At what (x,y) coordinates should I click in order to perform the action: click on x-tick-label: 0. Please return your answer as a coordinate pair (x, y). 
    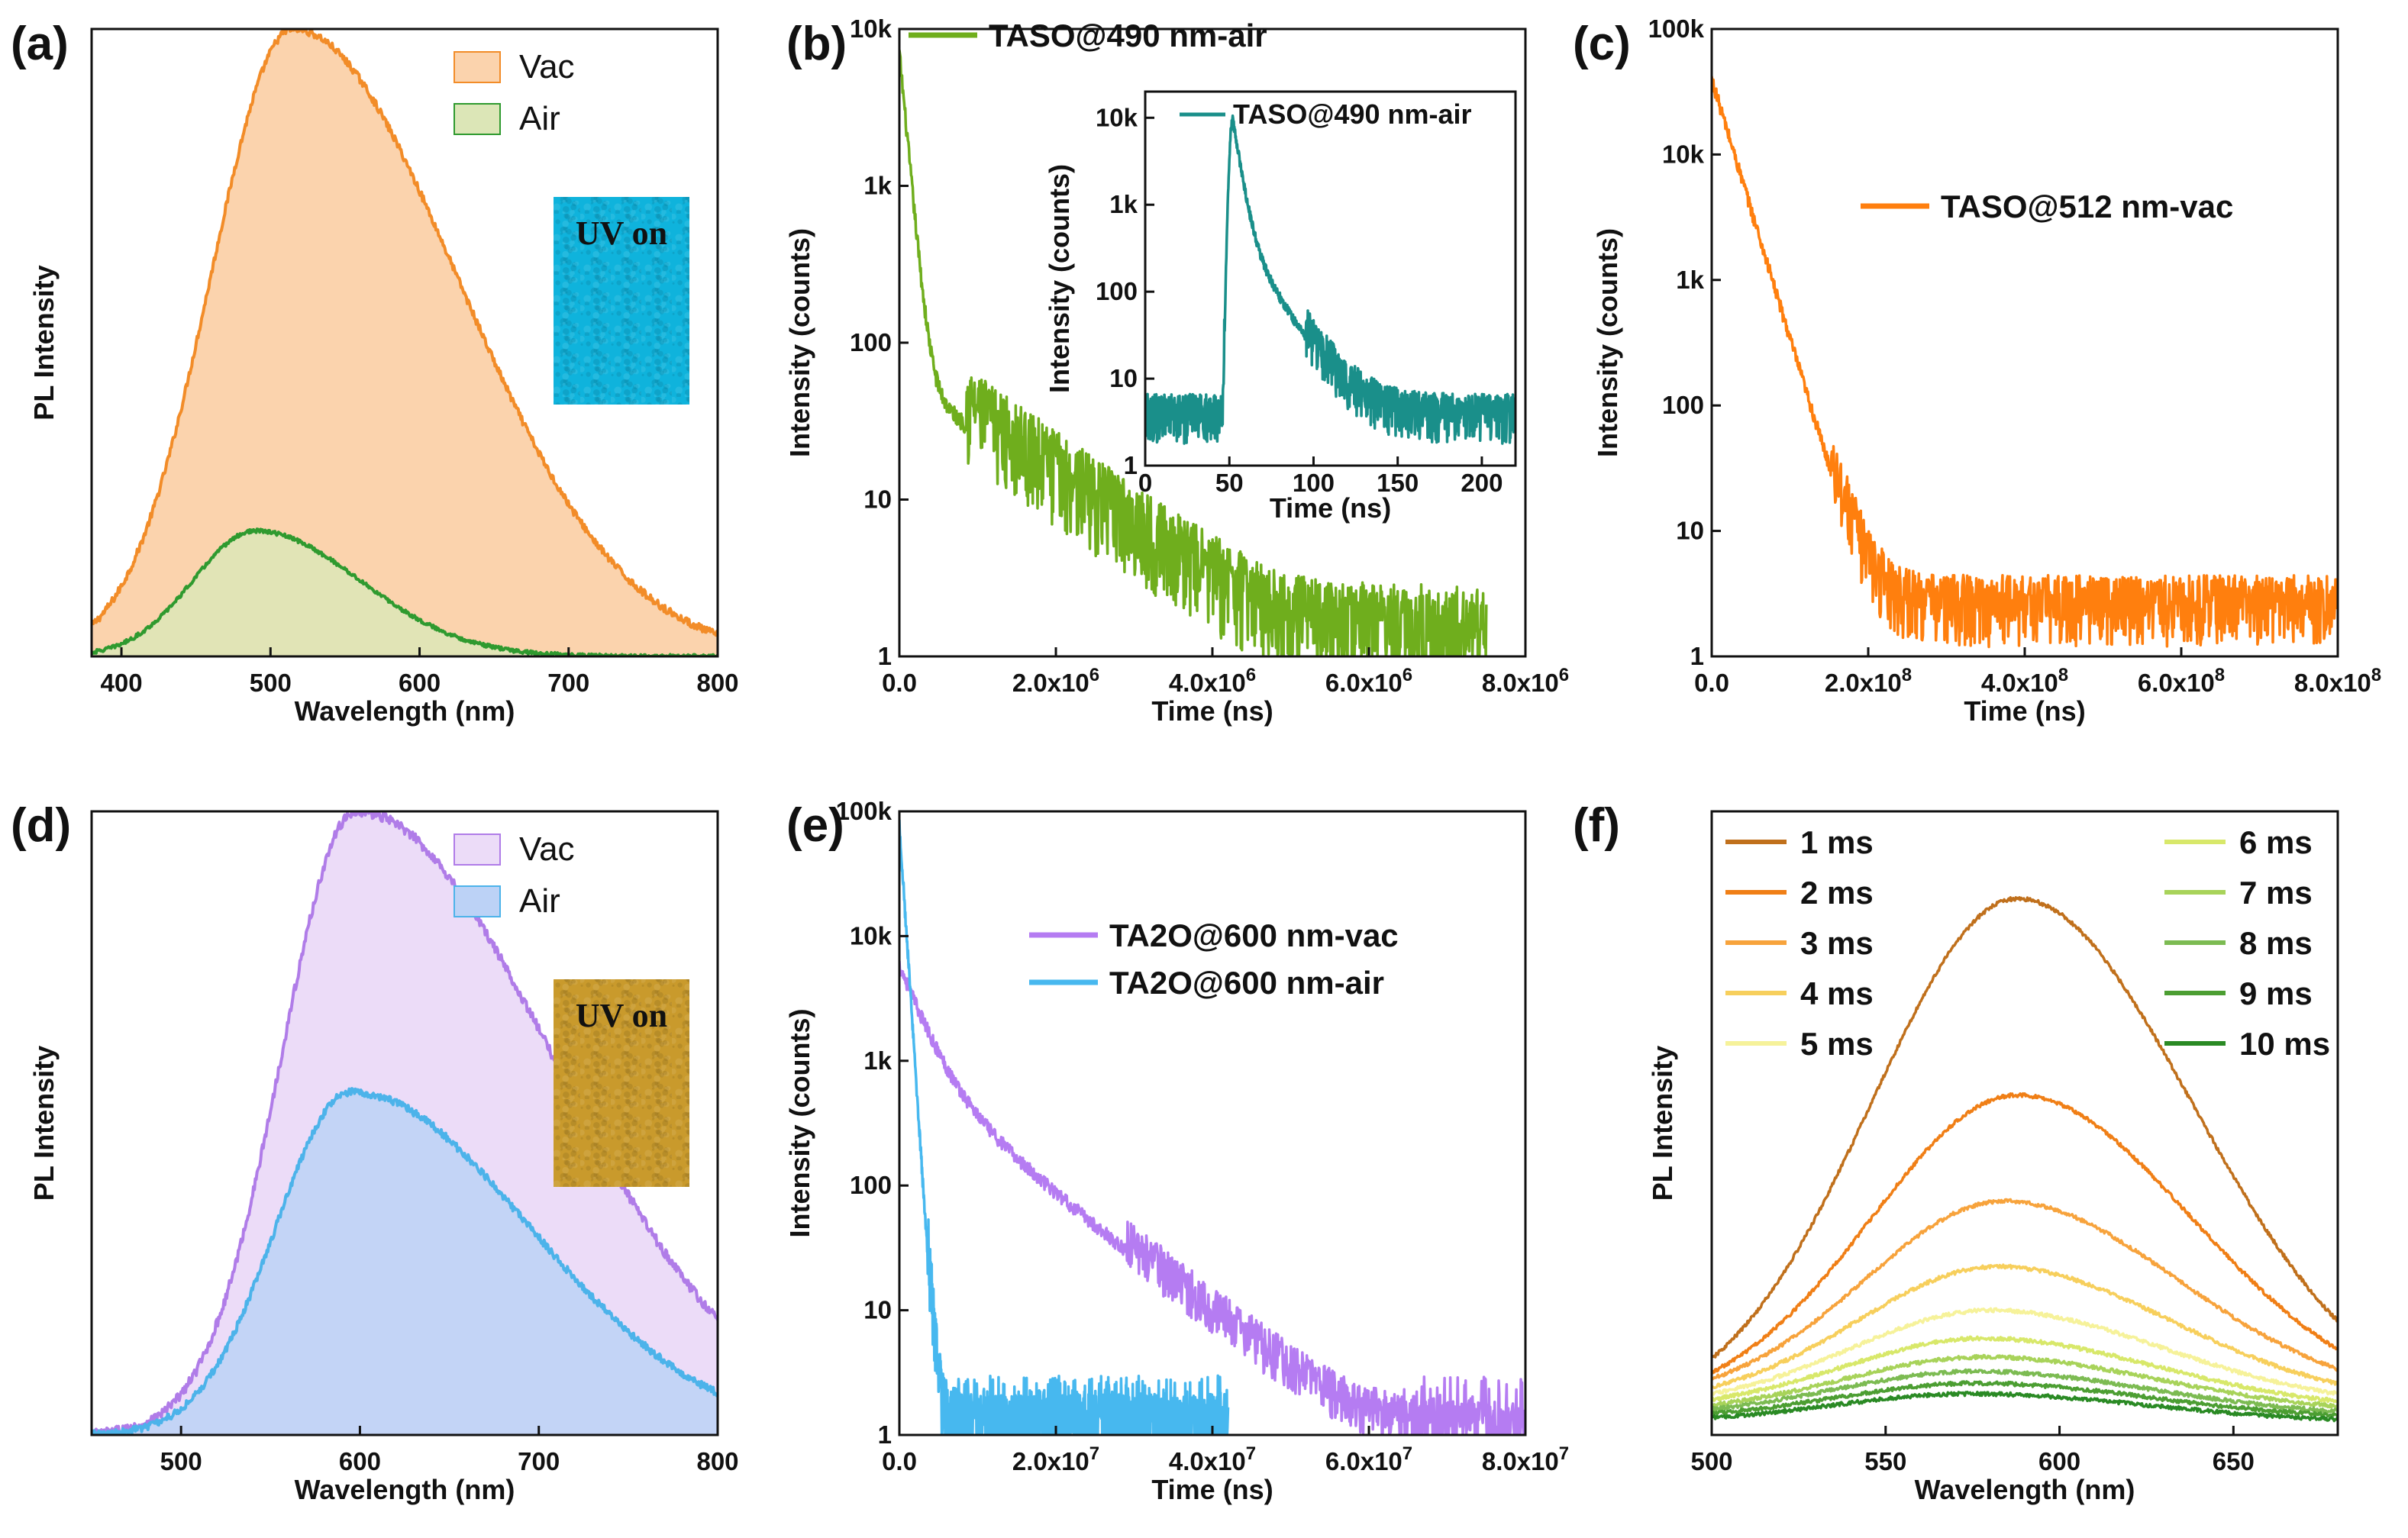
    Looking at the image, I should click on (1145, 483).